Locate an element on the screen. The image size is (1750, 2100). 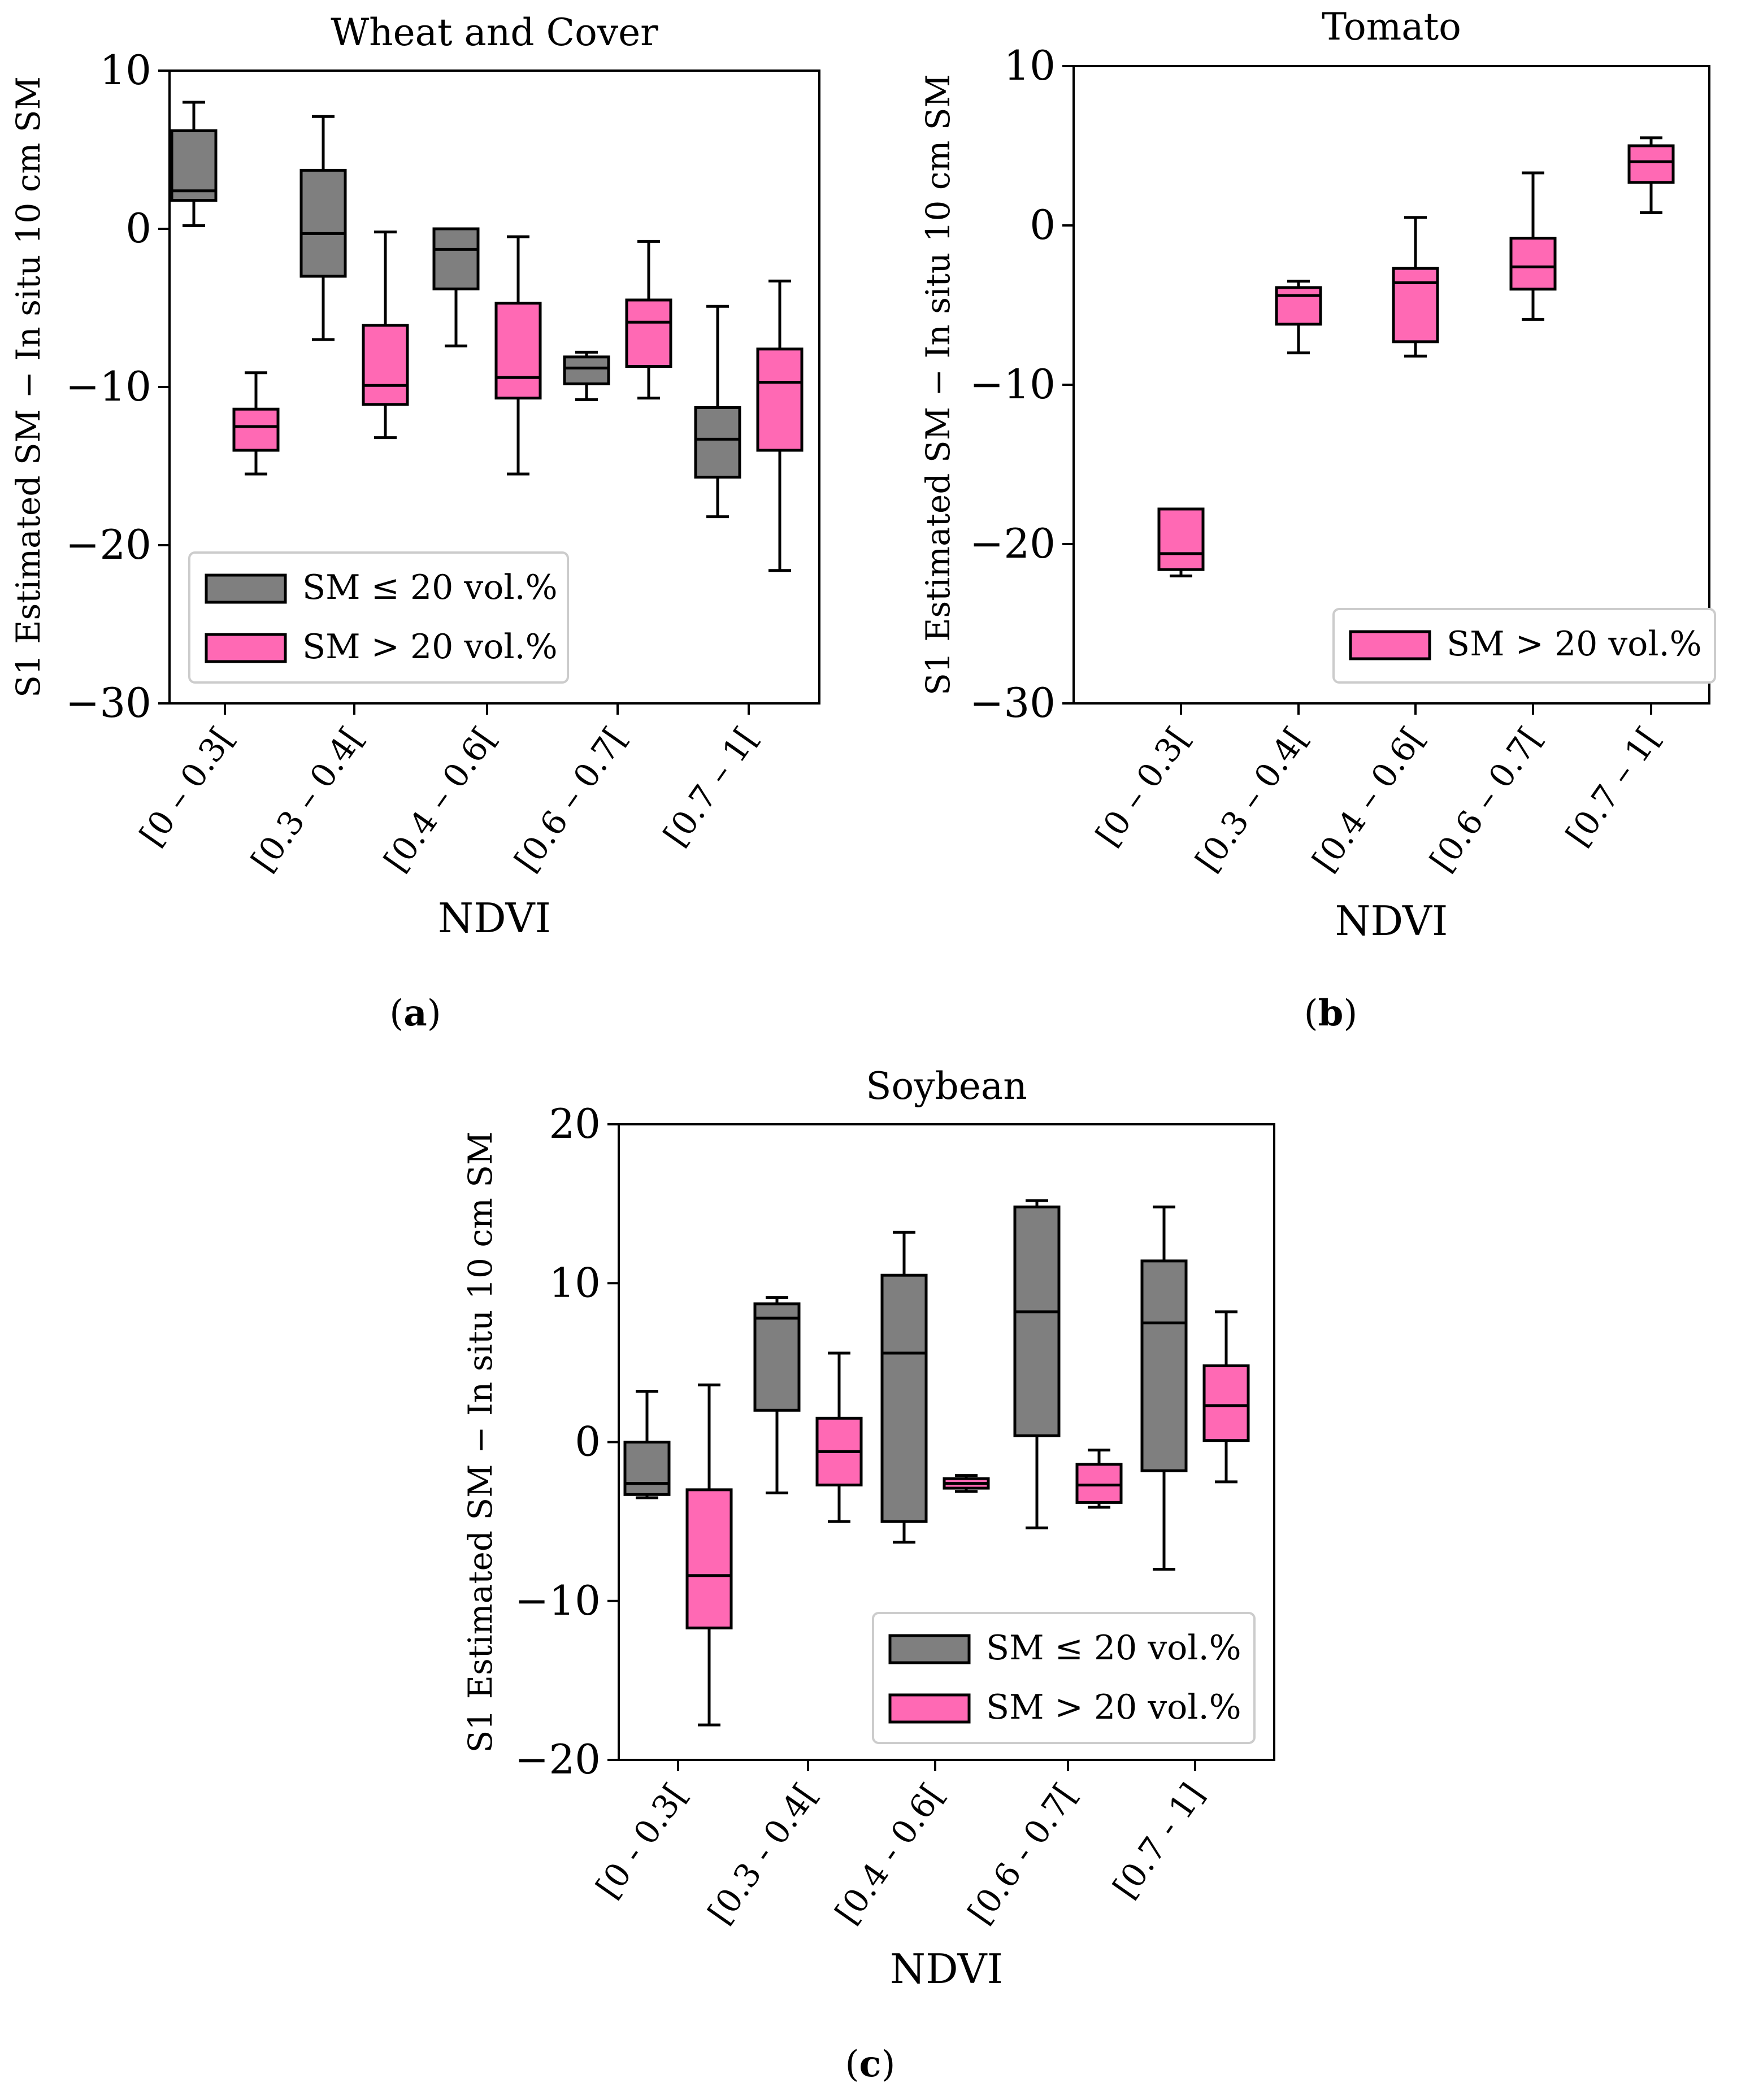
chart-title: Tomato is located at coordinates (1391, 27).